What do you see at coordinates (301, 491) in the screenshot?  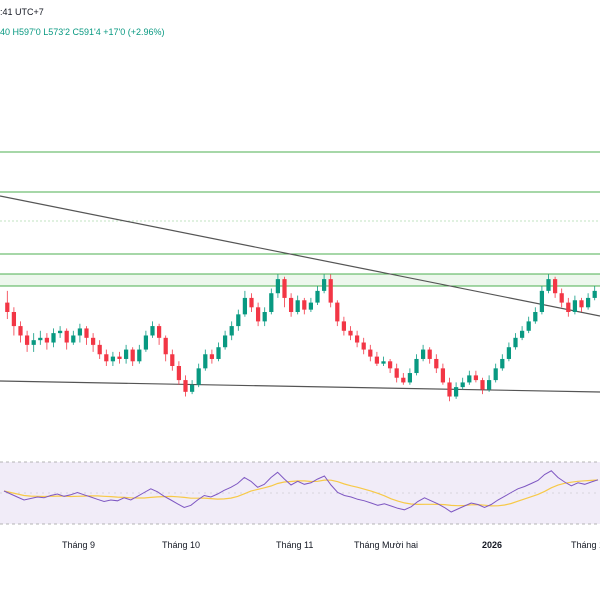 I see `rsi-line` at bounding box center [301, 491].